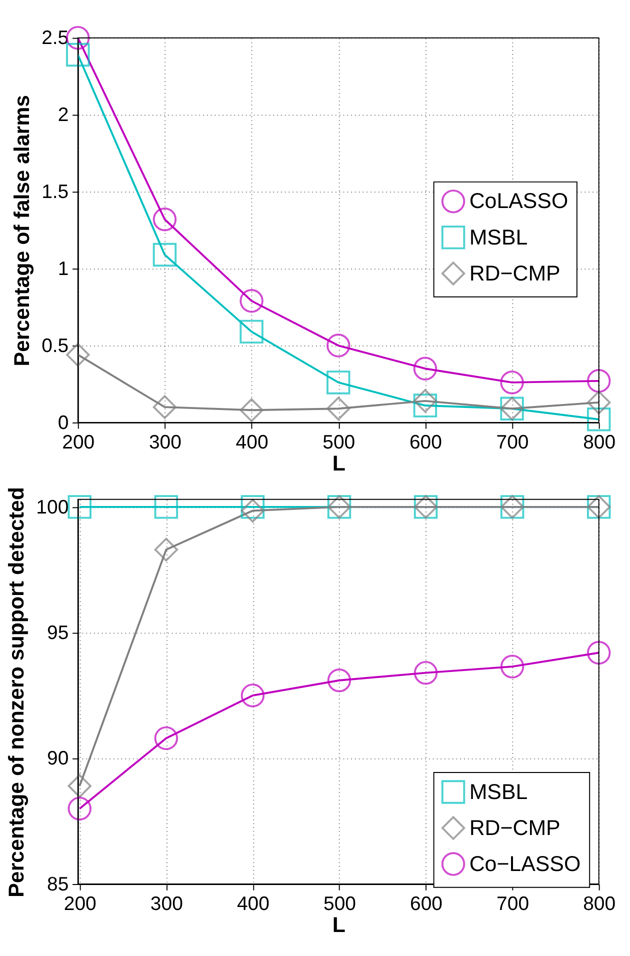 The height and width of the screenshot is (956, 630). What do you see at coordinates (63, 115) in the screenshot?
I see `y-tick-label: 2` at bounding box center [63, 115].